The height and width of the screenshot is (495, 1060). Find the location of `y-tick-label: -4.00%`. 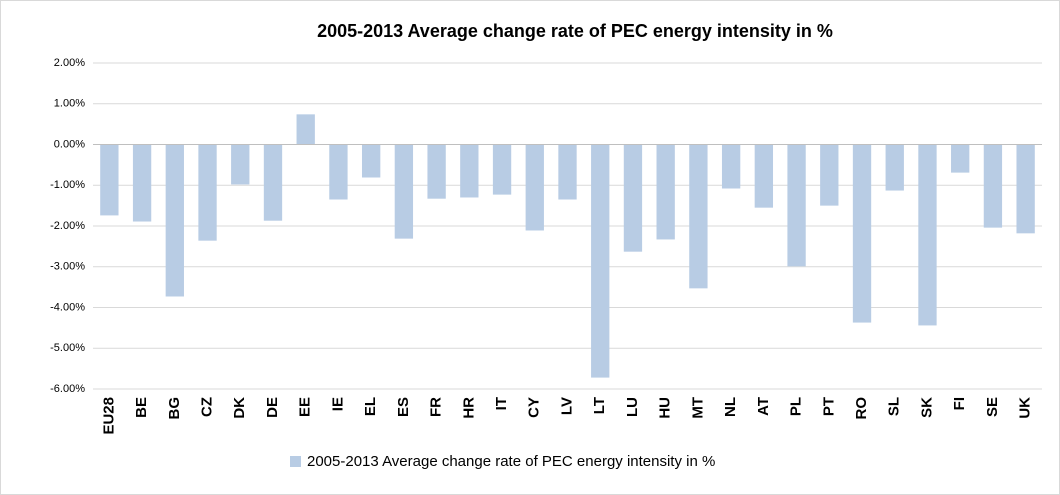

y-tick-label: -4.00% is located at coordinates (67, 307).